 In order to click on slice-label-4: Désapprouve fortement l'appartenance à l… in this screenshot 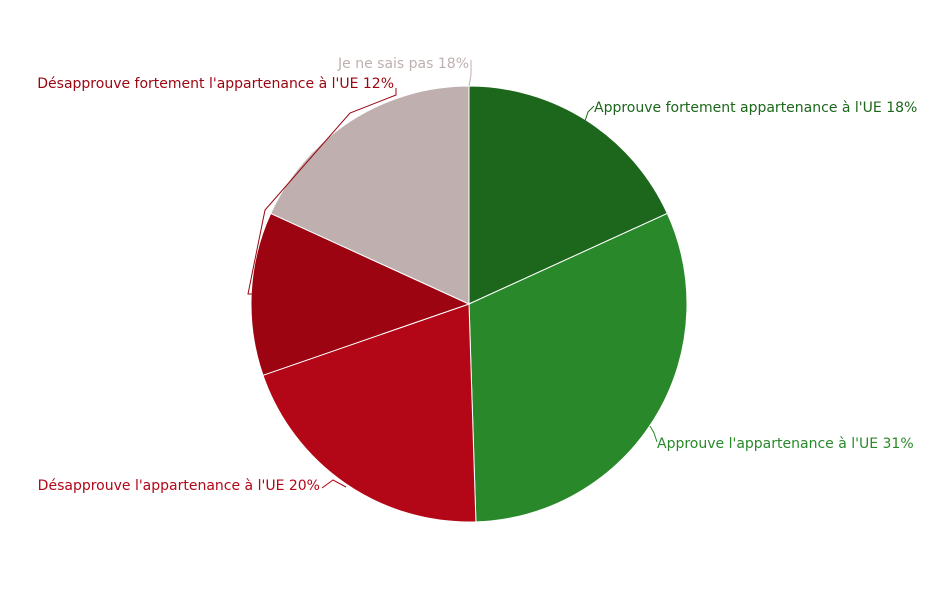, I will do `click(215, 84)`.